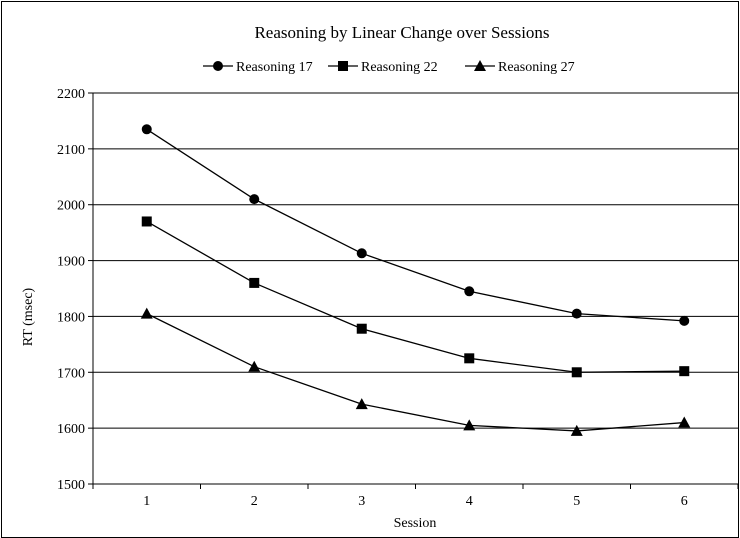 The height and width of the screenshot is (538, 740). I want to click on y-tick-label: 1800, so click(71, 317).